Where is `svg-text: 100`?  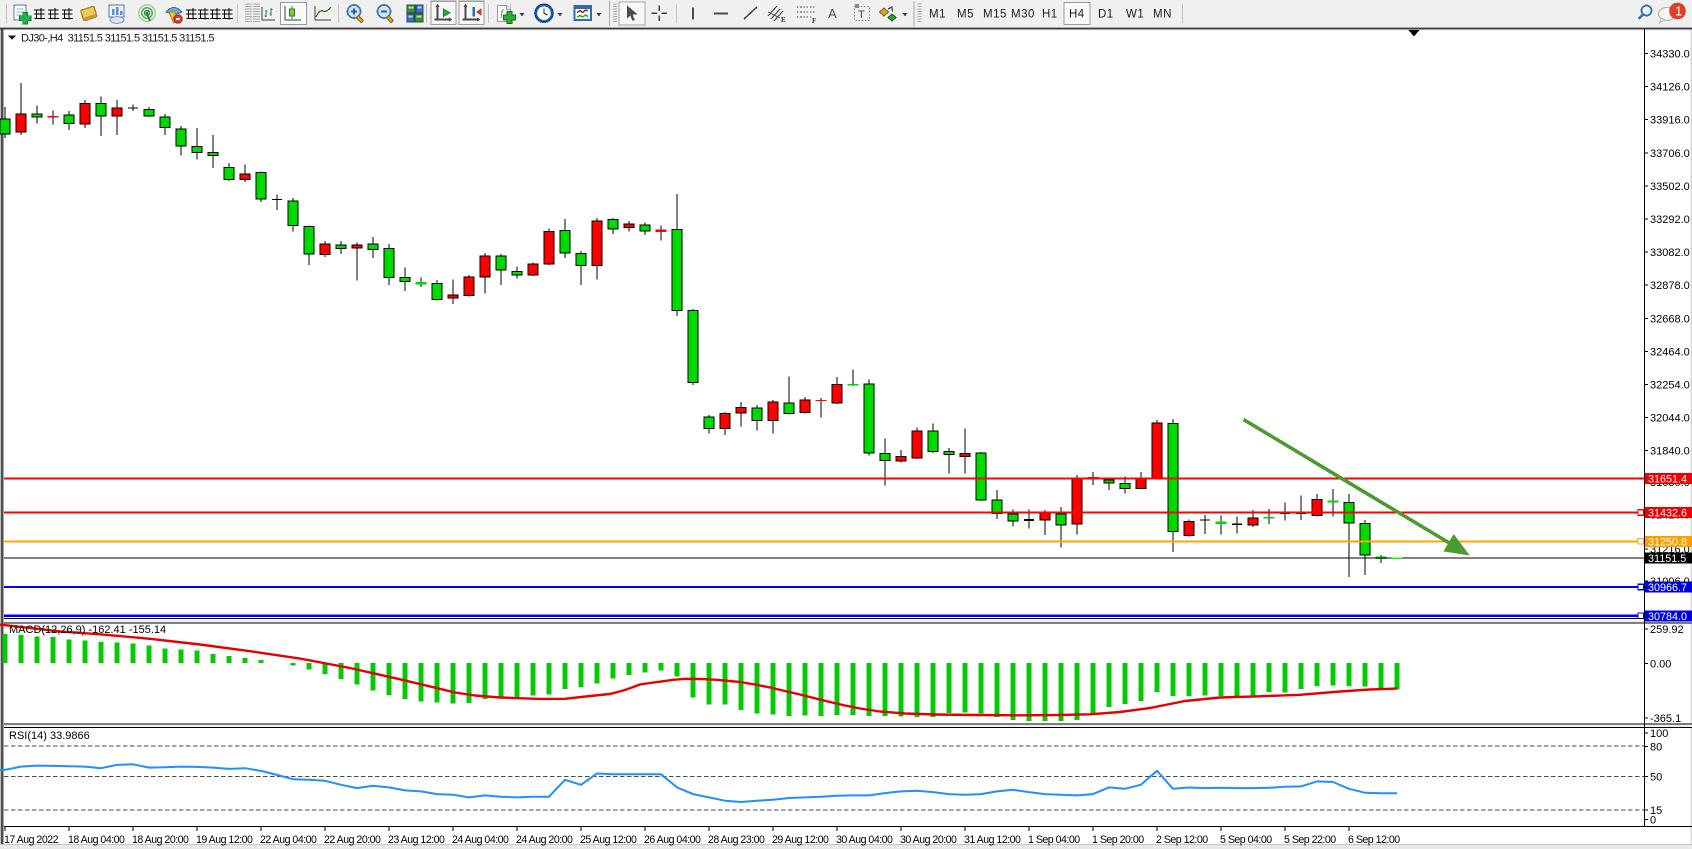 svg-text: 100 is located at coordinates (1659, 734).